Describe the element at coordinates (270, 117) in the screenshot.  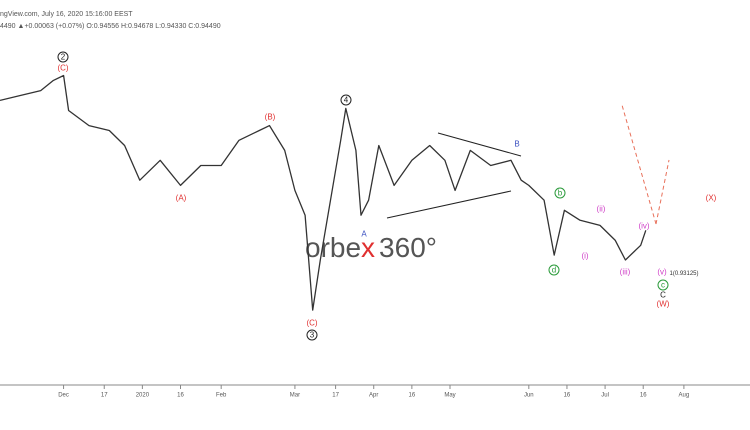
I see `wave-label: (B)` at that location.